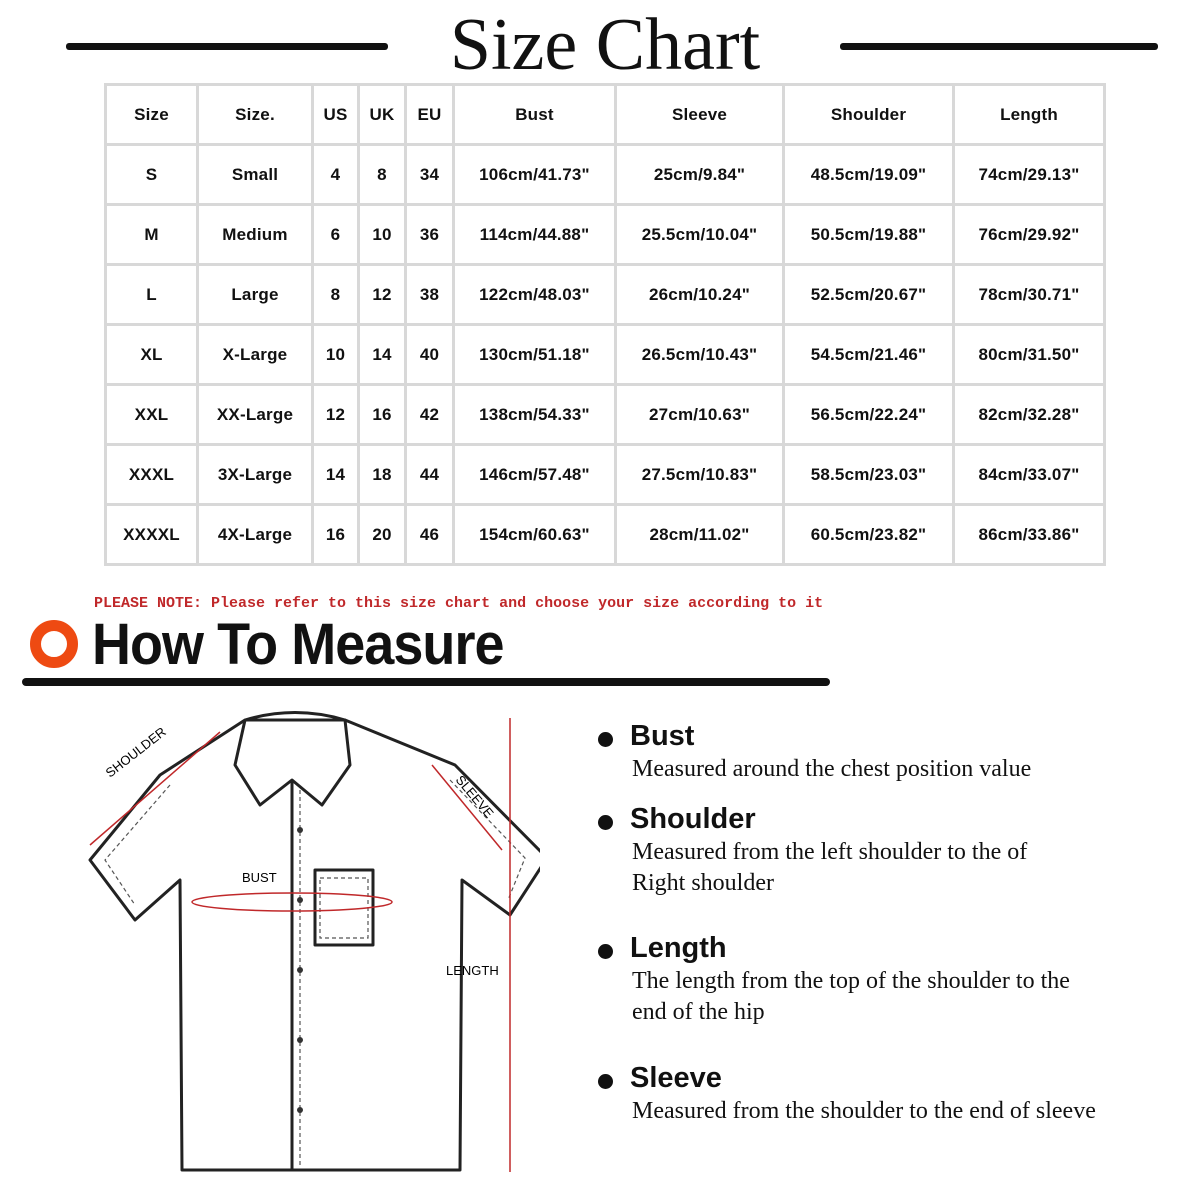  I want to click on table-cell: 84cm/33.07", so click(1029, 474).